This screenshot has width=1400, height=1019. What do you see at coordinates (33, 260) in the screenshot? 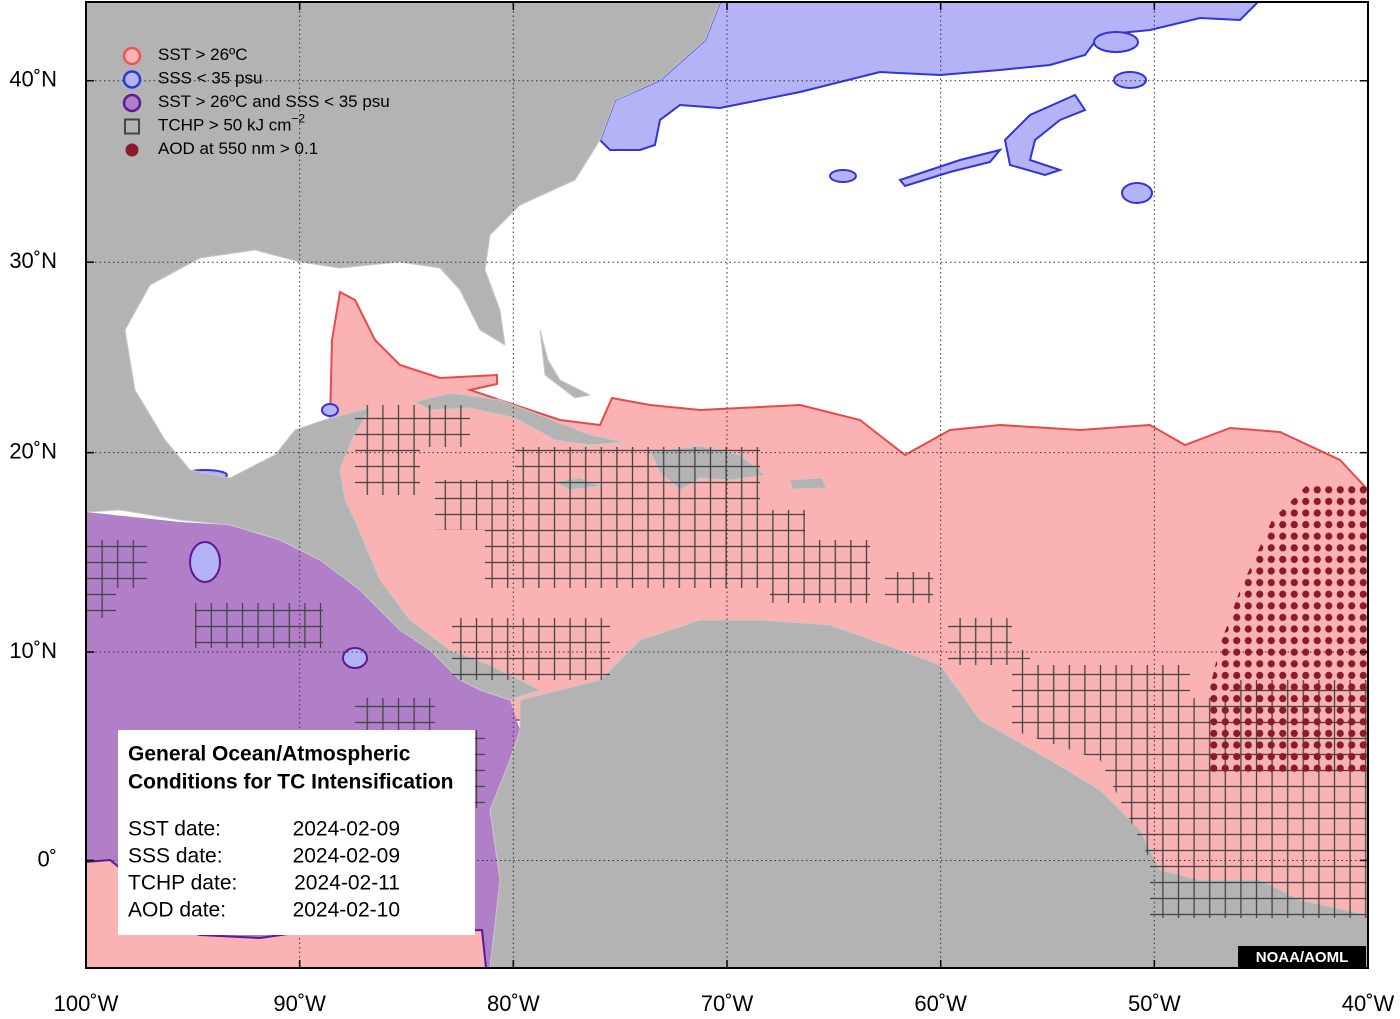
I see `y-tick-label: 30˚N` at bounding box center [33, 260].